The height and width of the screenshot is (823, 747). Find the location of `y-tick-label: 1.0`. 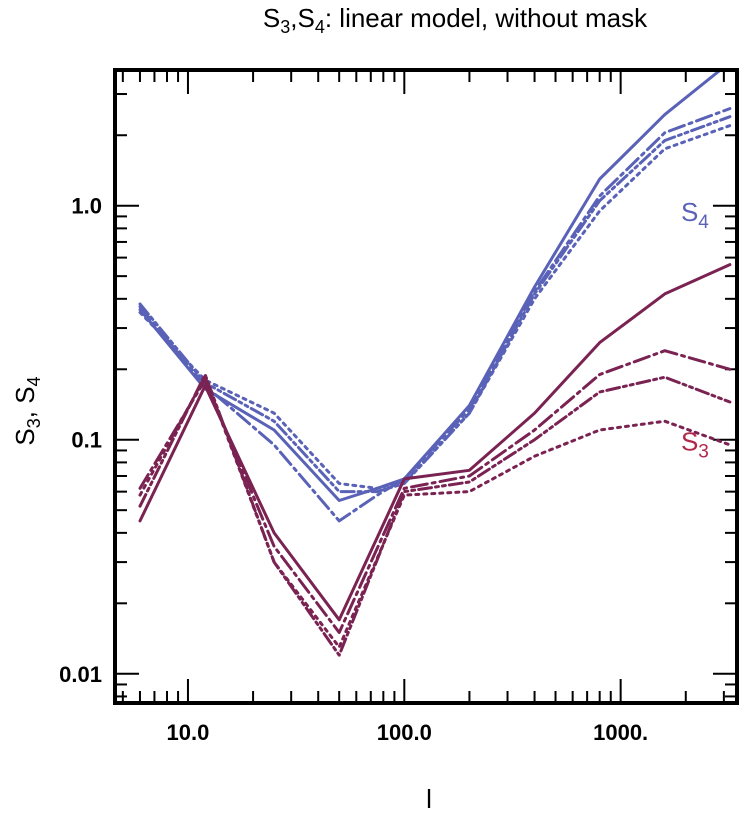

y-tick-label: 1.0 is located at coordinates (86, 206).